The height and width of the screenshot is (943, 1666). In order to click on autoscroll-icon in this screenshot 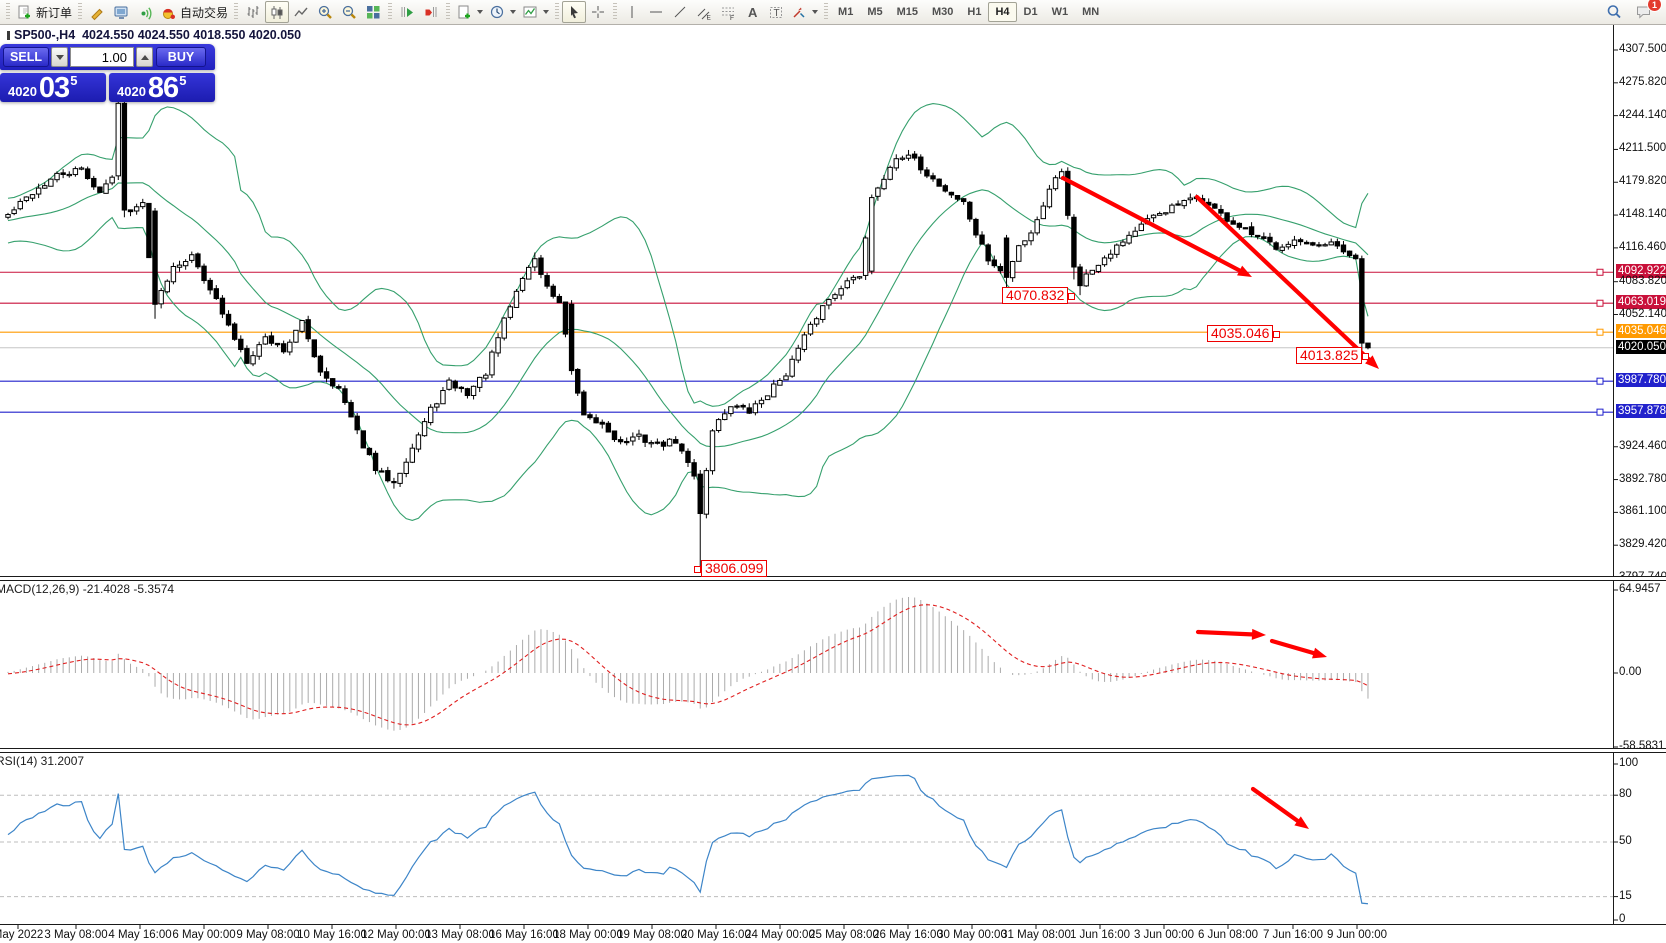, I will do `click(407, 12)`.